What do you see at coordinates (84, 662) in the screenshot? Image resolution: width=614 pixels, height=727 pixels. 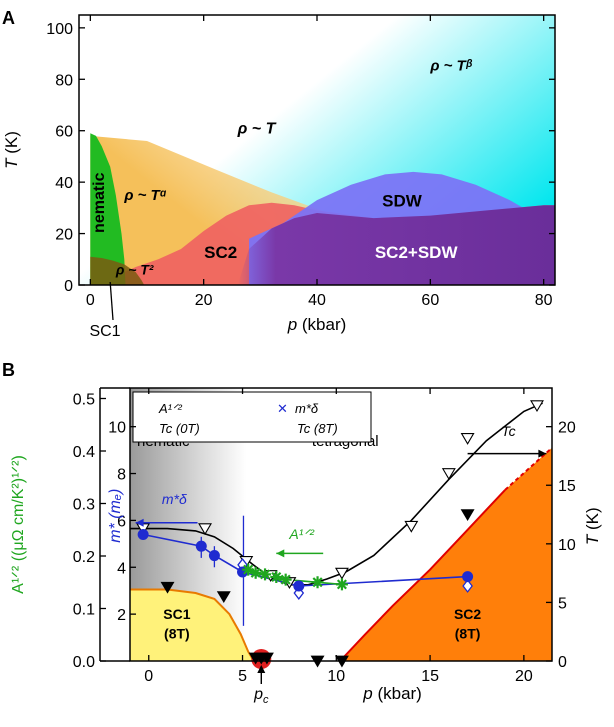 I see `b-y-left-tick-label: 0.0` at bounding box center [84, 662].